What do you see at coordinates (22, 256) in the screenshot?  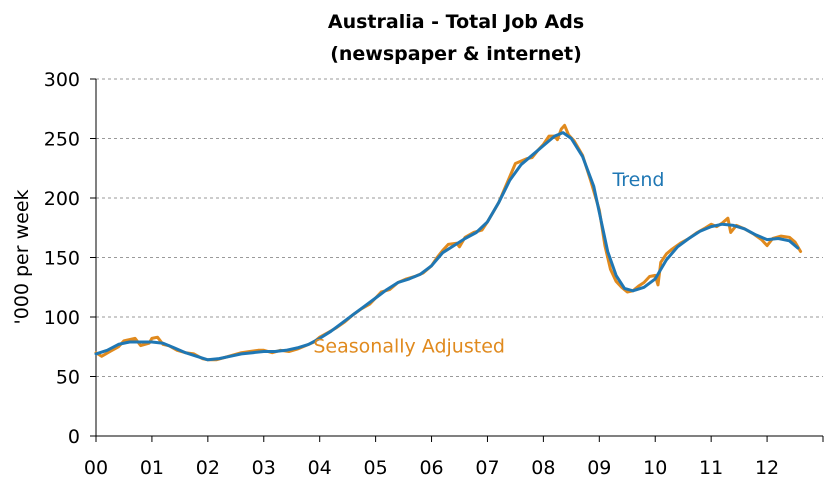 I see `y-axis-label: '000 per week` at bounding box center [22, 256].